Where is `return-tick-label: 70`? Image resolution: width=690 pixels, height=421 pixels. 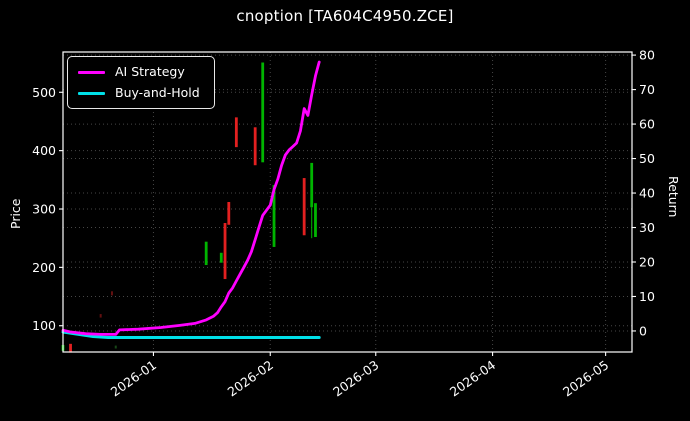 return-tick-label: 70 is located at coordinates (647, 89).